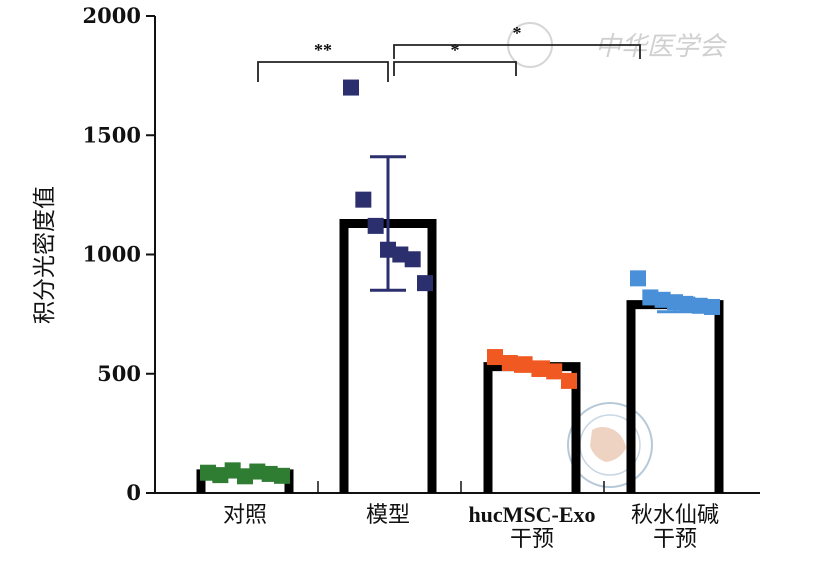 Image resolution: width=829 pixels, height=561 pixels. I want to click on x-category-label: 对照, so click(245, 515).